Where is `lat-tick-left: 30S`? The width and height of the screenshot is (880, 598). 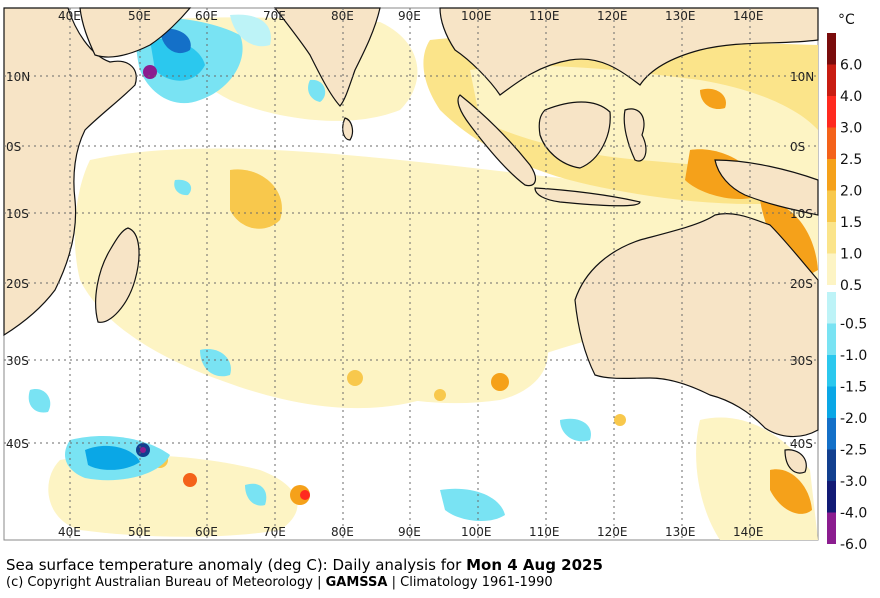 lat-tick-left: 30S is located at coordinates (17, 361).